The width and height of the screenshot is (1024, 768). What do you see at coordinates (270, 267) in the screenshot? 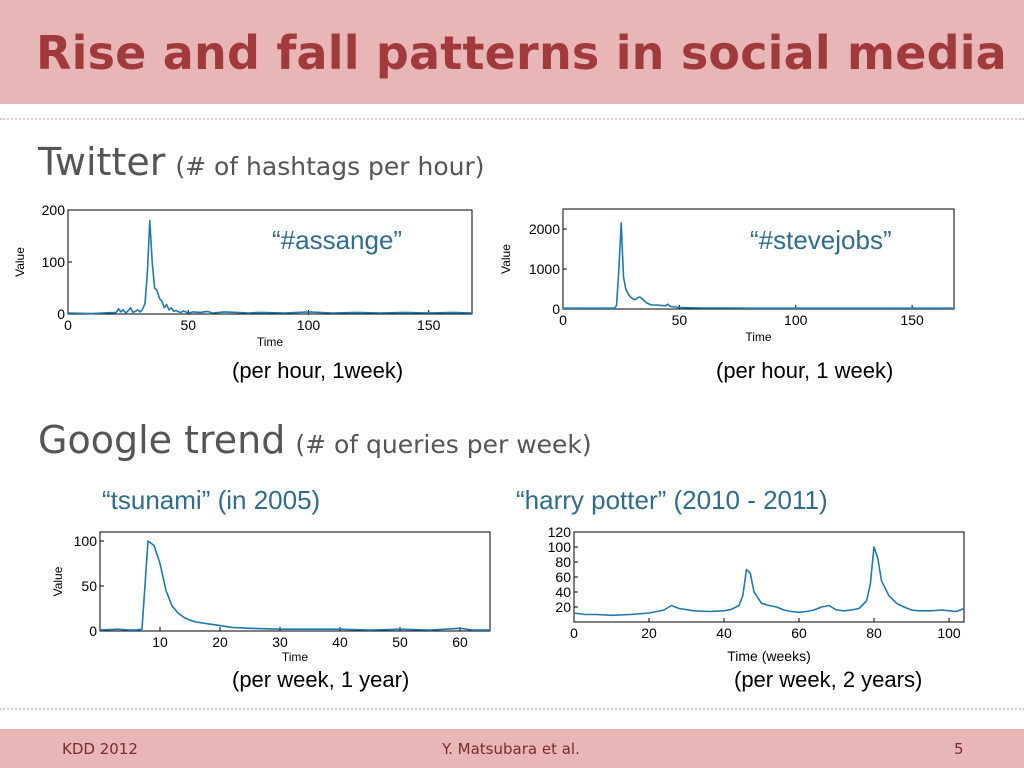
I see `assange-series-line` at bounding box center [270, 267].